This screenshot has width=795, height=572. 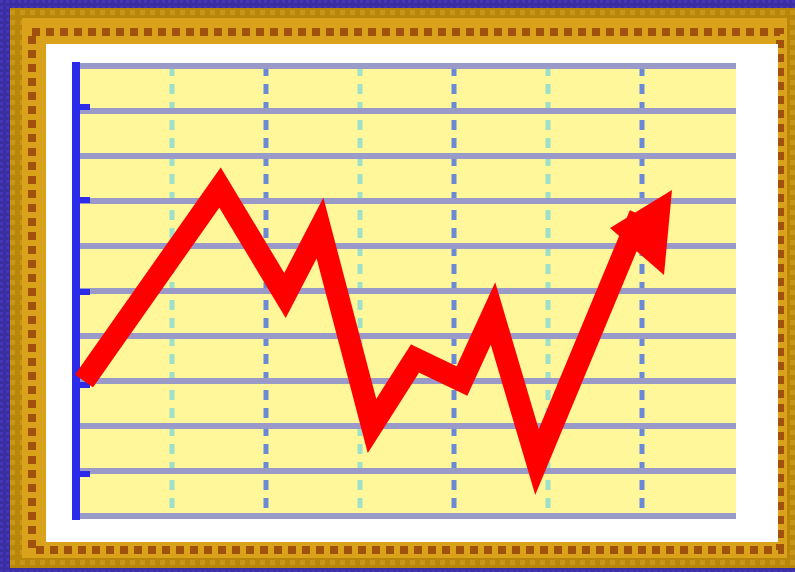 I want to click on y-axis-ticks, so click(x=84, y=290).